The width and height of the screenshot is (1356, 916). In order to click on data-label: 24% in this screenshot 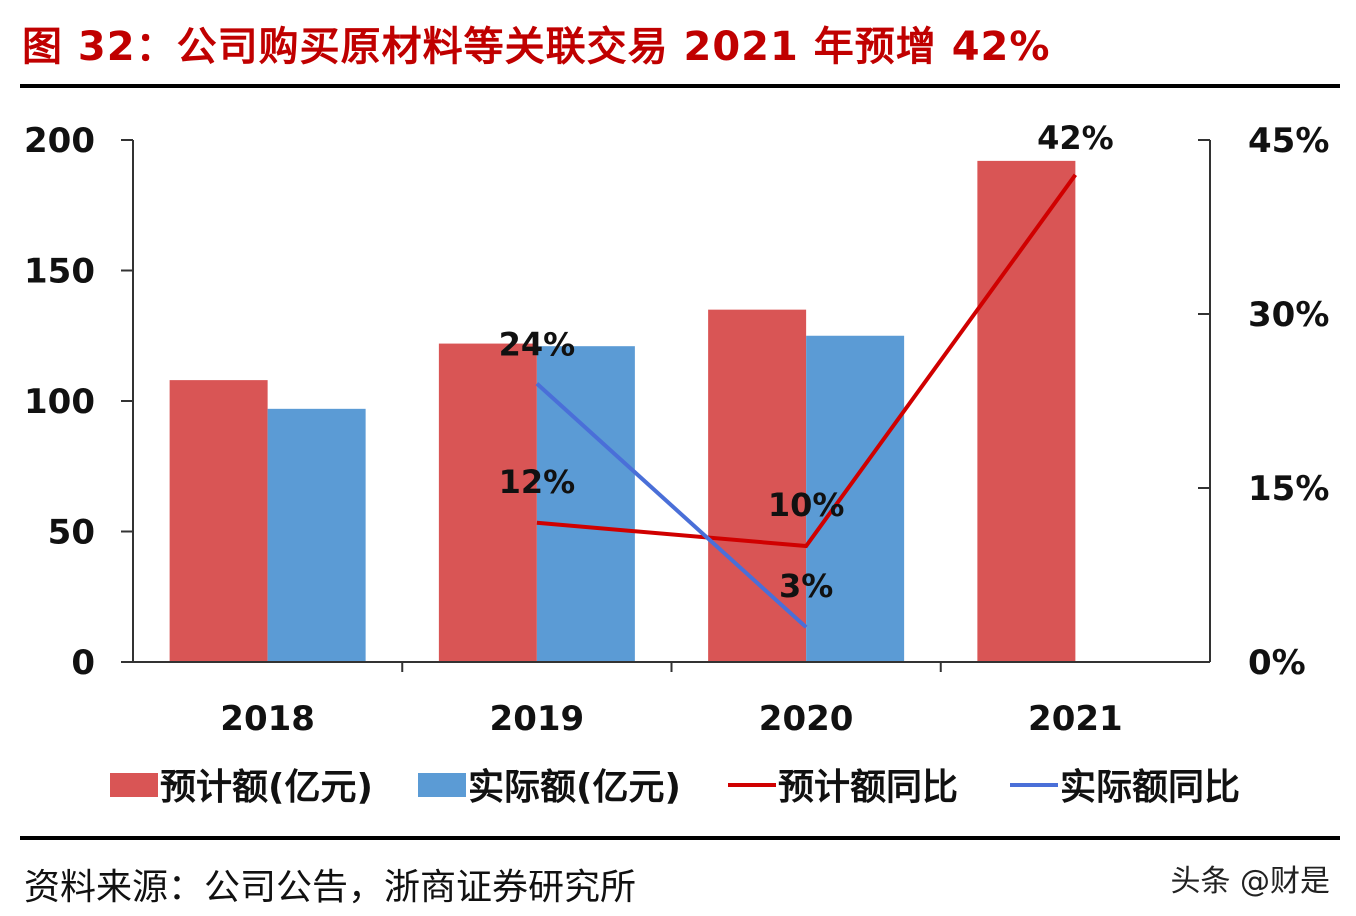, I will do `click(537, 345)`.